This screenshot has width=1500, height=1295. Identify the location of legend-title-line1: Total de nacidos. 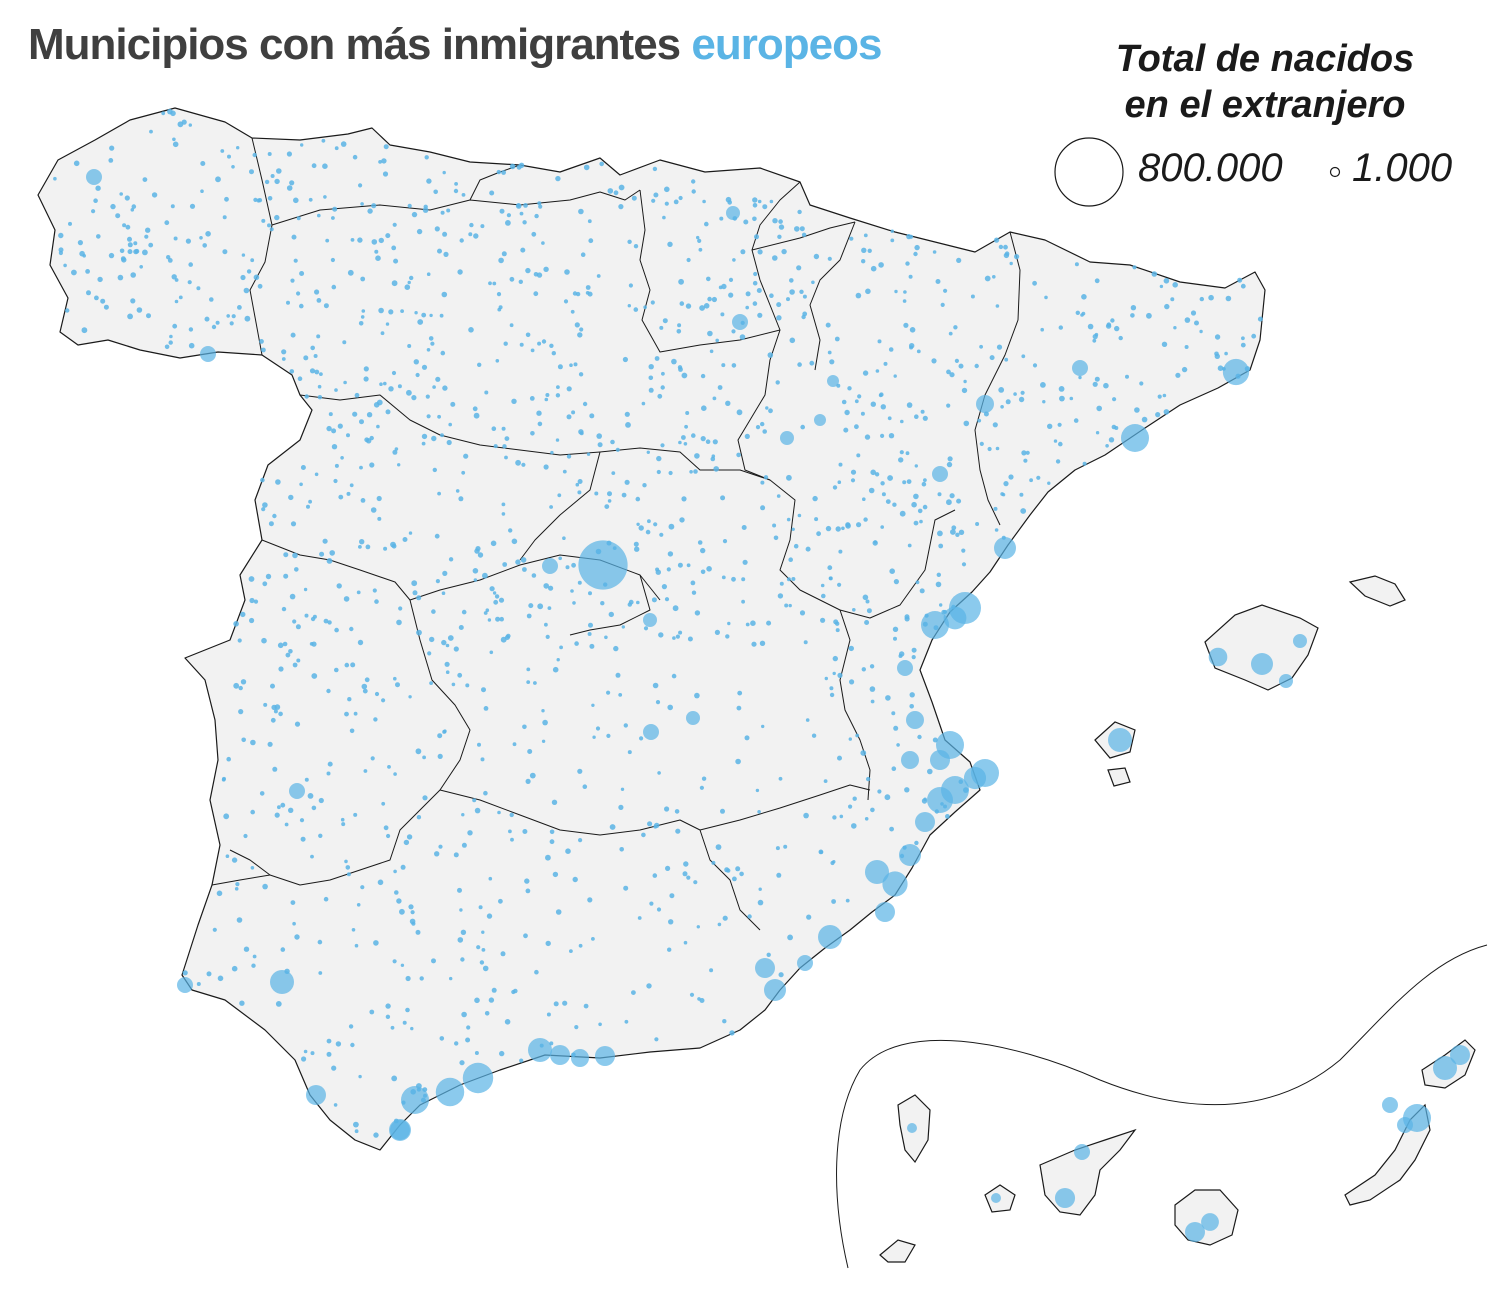
(1265, 59).